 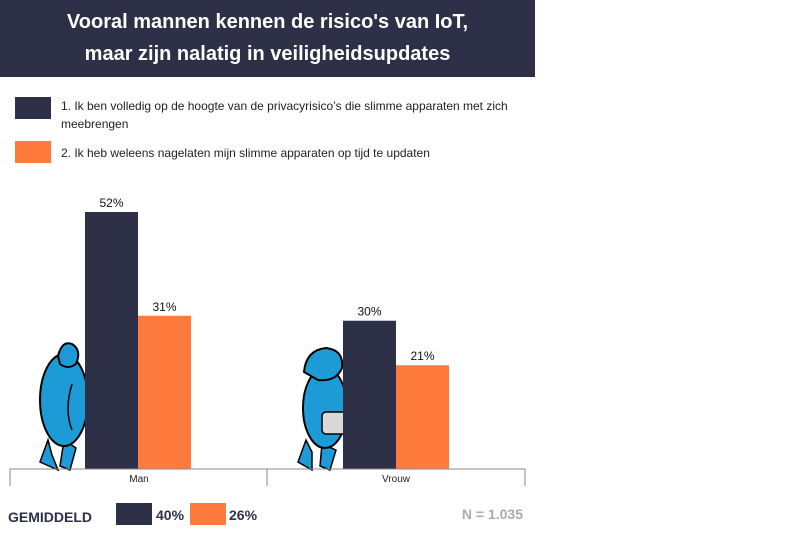 I want to click on data-label: 30%, so click(x=369, y=312).